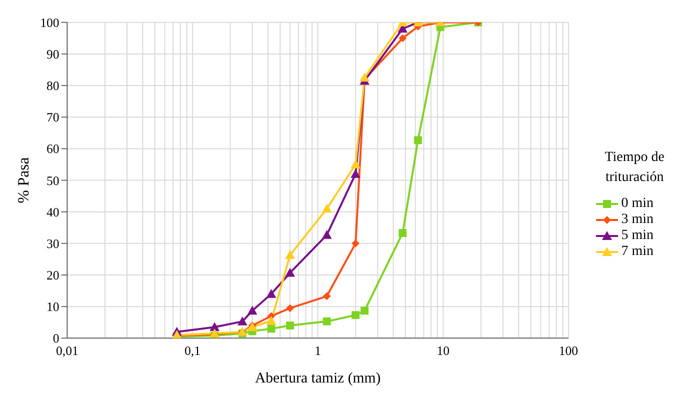 This screenshot has width=687, height=403. I want to click on x-tick-label: 0,01, so click(67, 351).